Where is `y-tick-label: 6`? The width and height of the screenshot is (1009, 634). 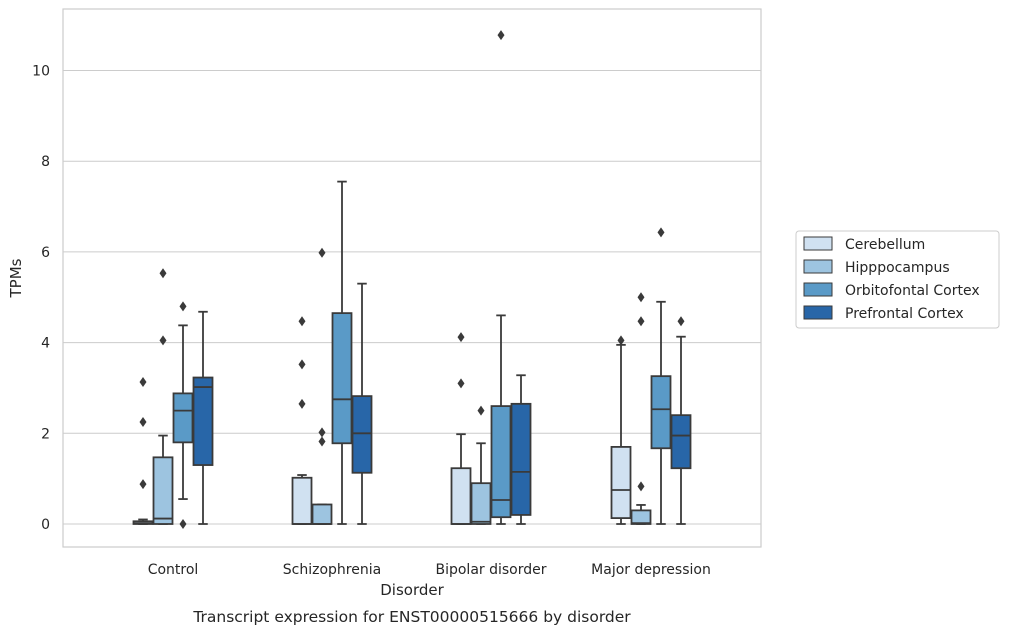
y-tick-label: 6 is located at coordinates (45, 253).